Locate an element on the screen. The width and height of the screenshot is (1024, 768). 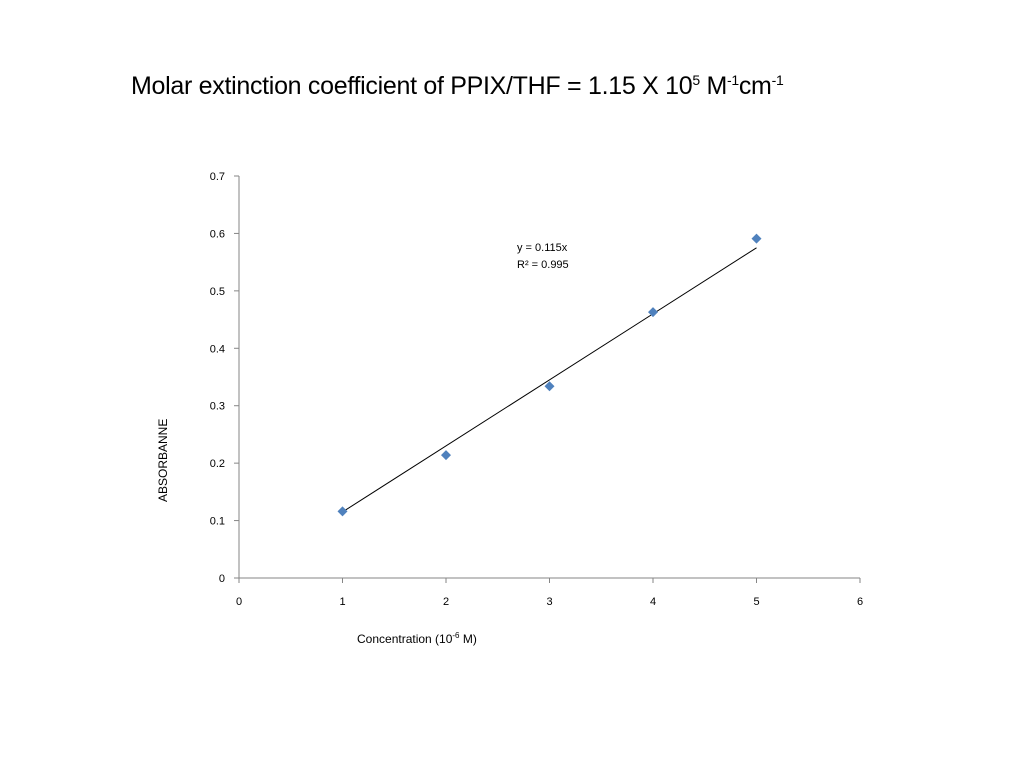
x-axis-ticks: 0 1 2 3 4 5 6 is located at coordinates (549, 593).